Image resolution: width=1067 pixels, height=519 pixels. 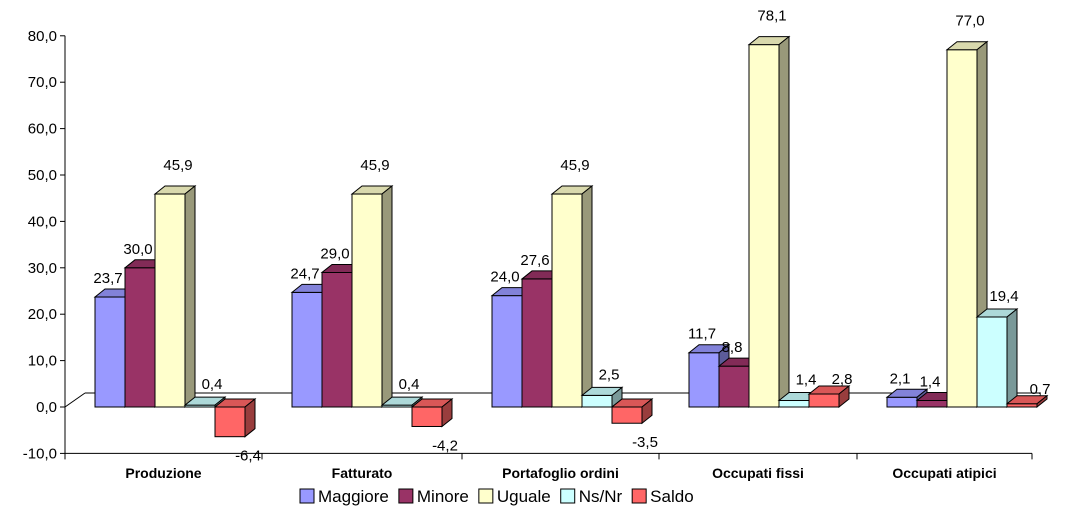 What do you see at coordinates (42, 82) in the screenshot?
I see `y-tick-label: 70,0` at bounding box center [42, 82].